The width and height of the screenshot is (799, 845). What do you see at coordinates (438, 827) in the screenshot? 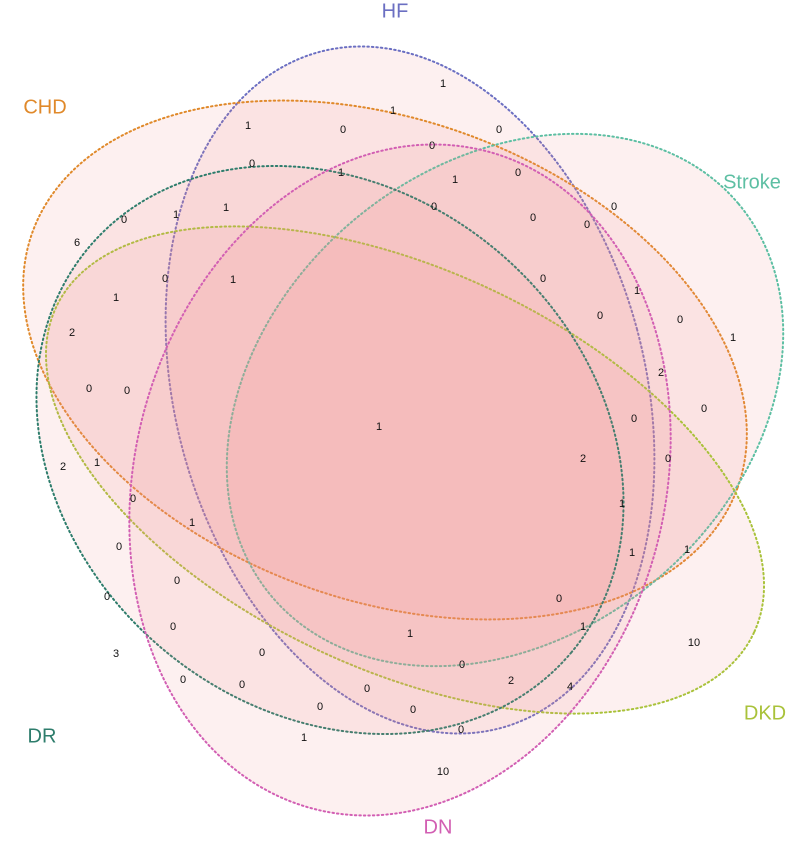
I see `set-label: DN` at bounding box center [438, 827].